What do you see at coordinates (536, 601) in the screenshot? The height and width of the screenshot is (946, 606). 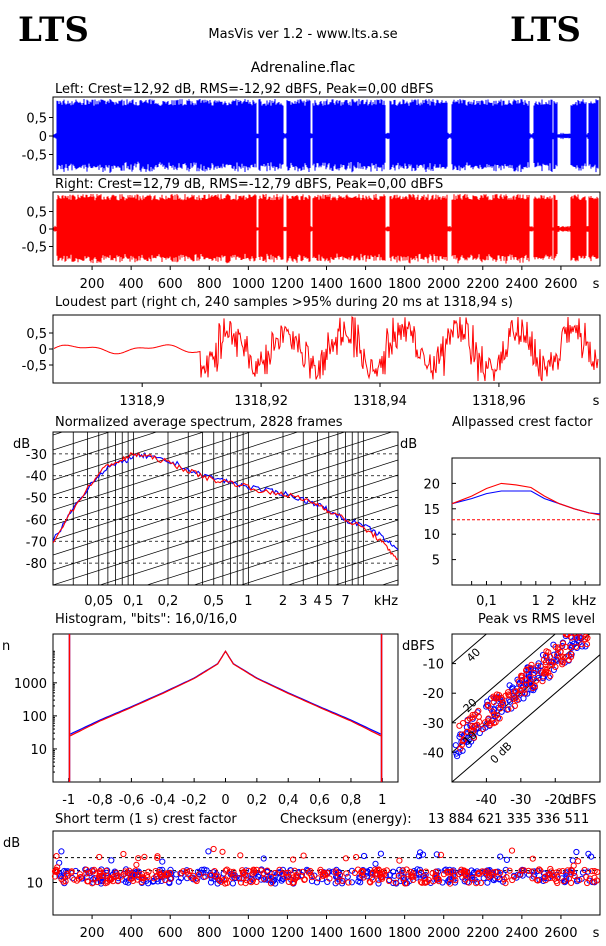 I see `crest-factor-xtick-label: 1` at bounding box center [536, 601].